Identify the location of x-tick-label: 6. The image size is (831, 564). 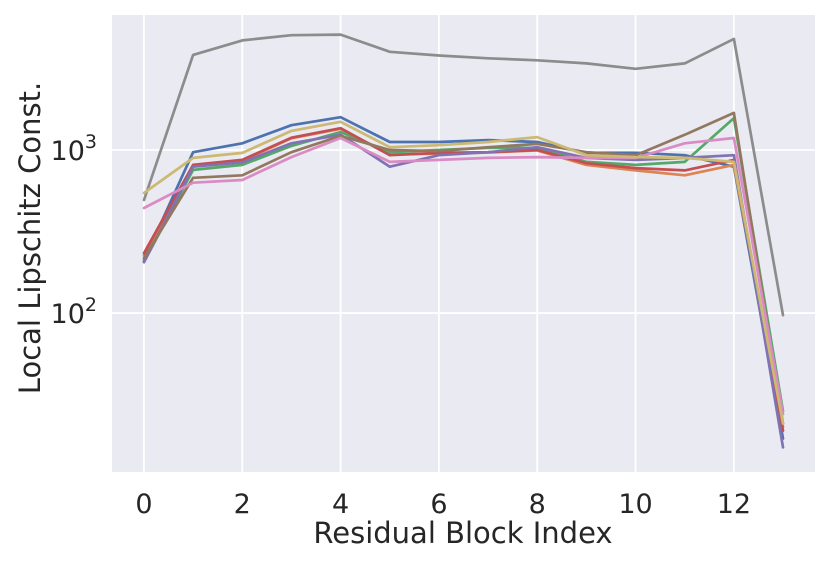
(438, 504).